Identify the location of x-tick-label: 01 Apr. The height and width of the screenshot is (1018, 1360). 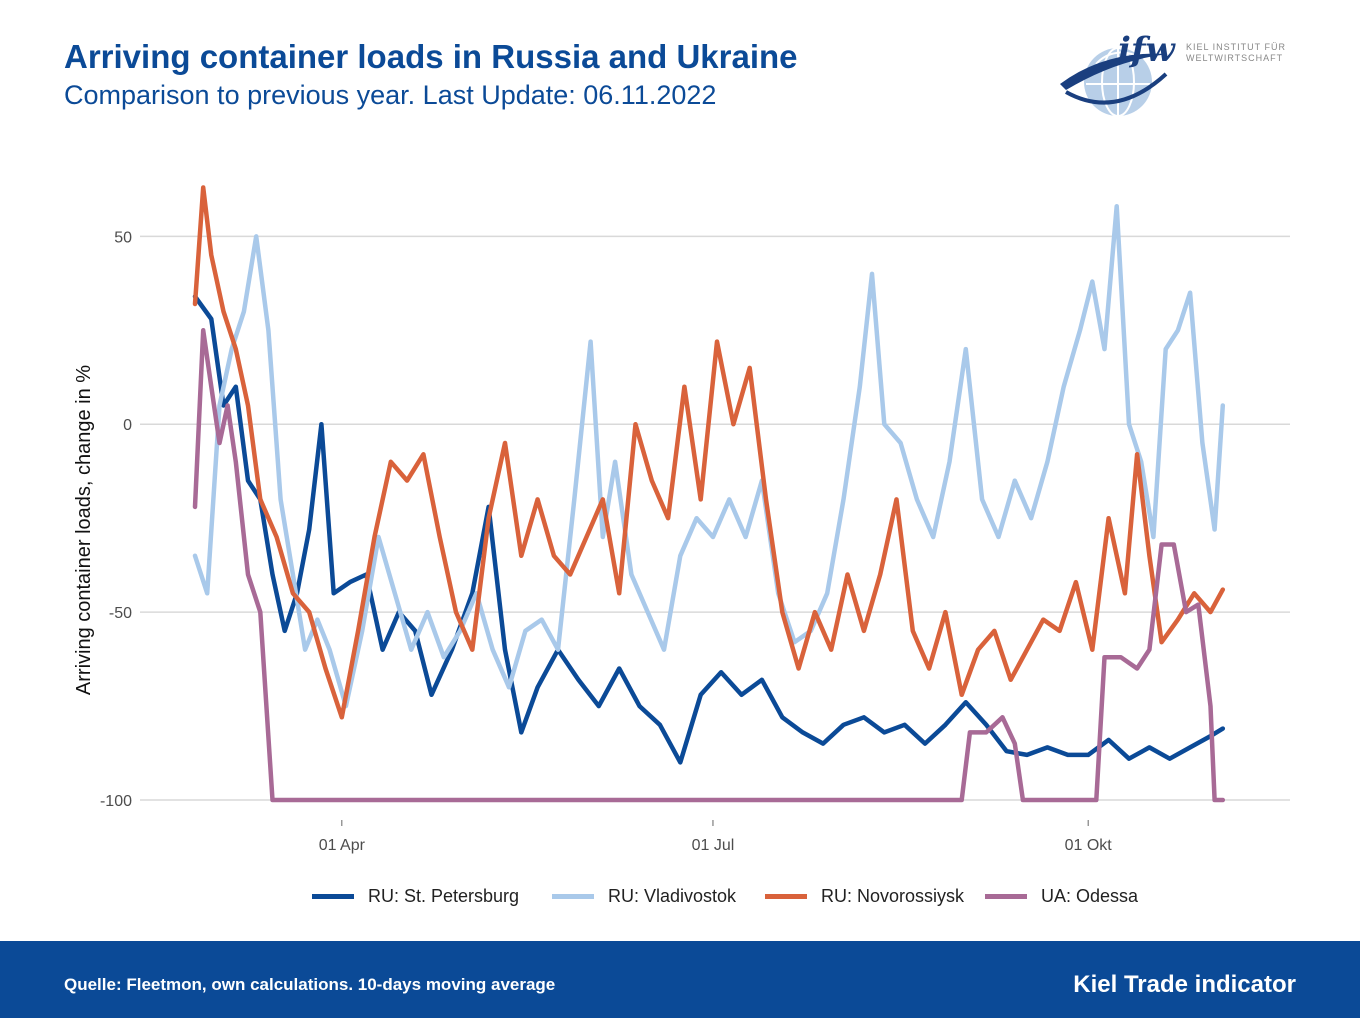
(342, 845).